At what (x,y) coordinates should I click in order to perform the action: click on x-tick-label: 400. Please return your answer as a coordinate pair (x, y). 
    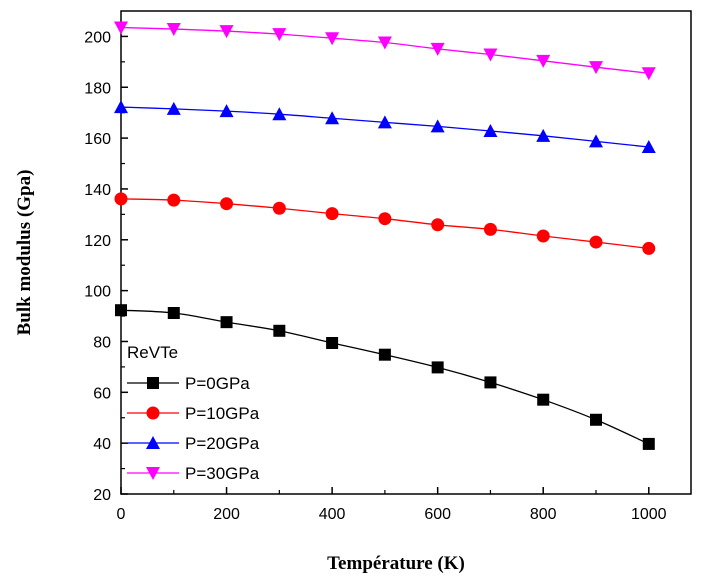
    Looking at the image, I should click on (332, 514).